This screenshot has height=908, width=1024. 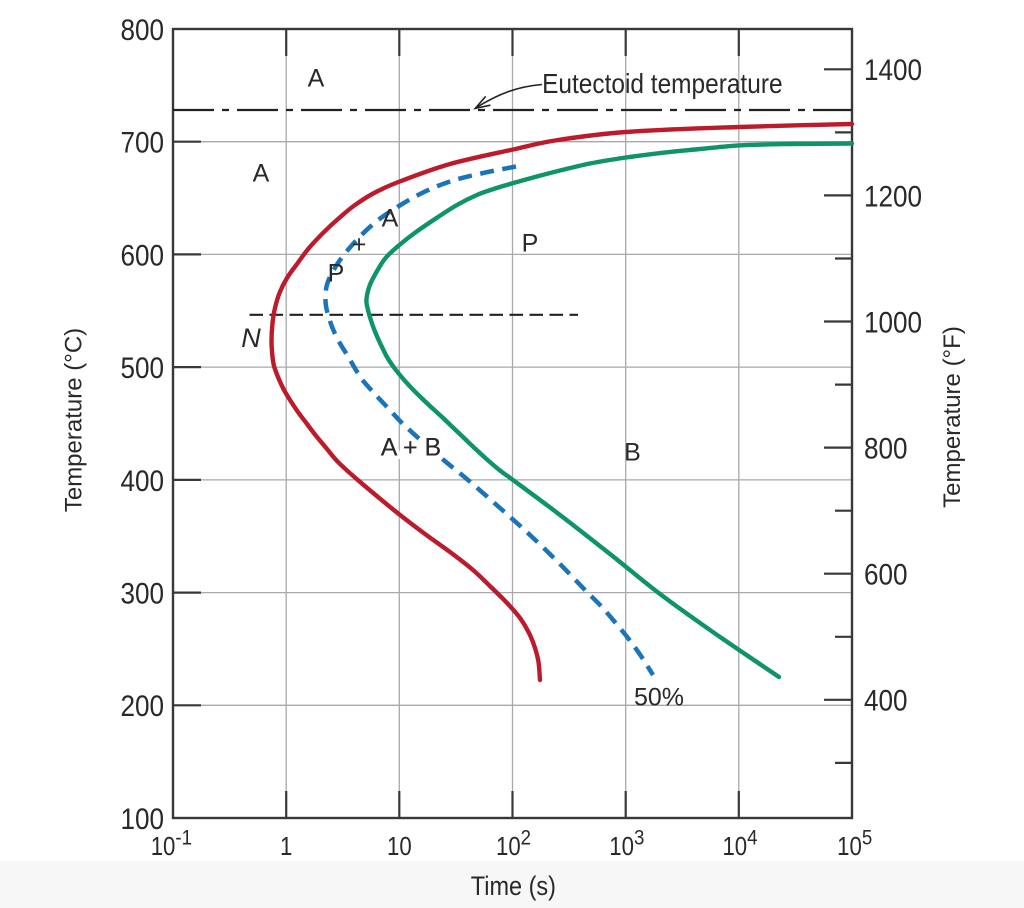 I want to click on svg-text: Eutectoid temperature, so click(x=662, y=83).